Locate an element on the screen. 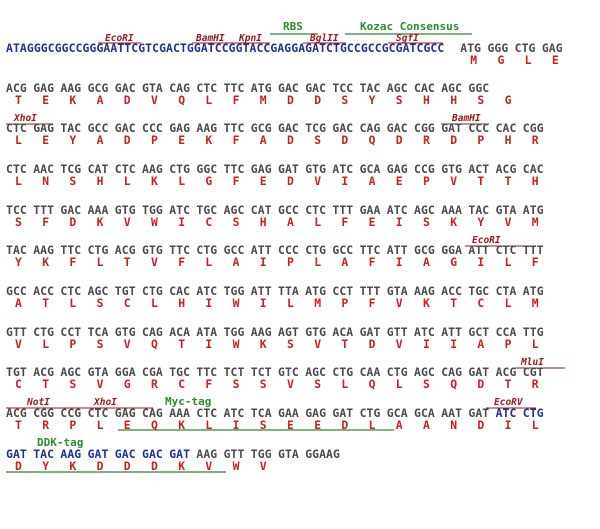 Image resolution: width=600 pixels, height=529 pixels. codon: CTC is located at coordinates (125, 169).